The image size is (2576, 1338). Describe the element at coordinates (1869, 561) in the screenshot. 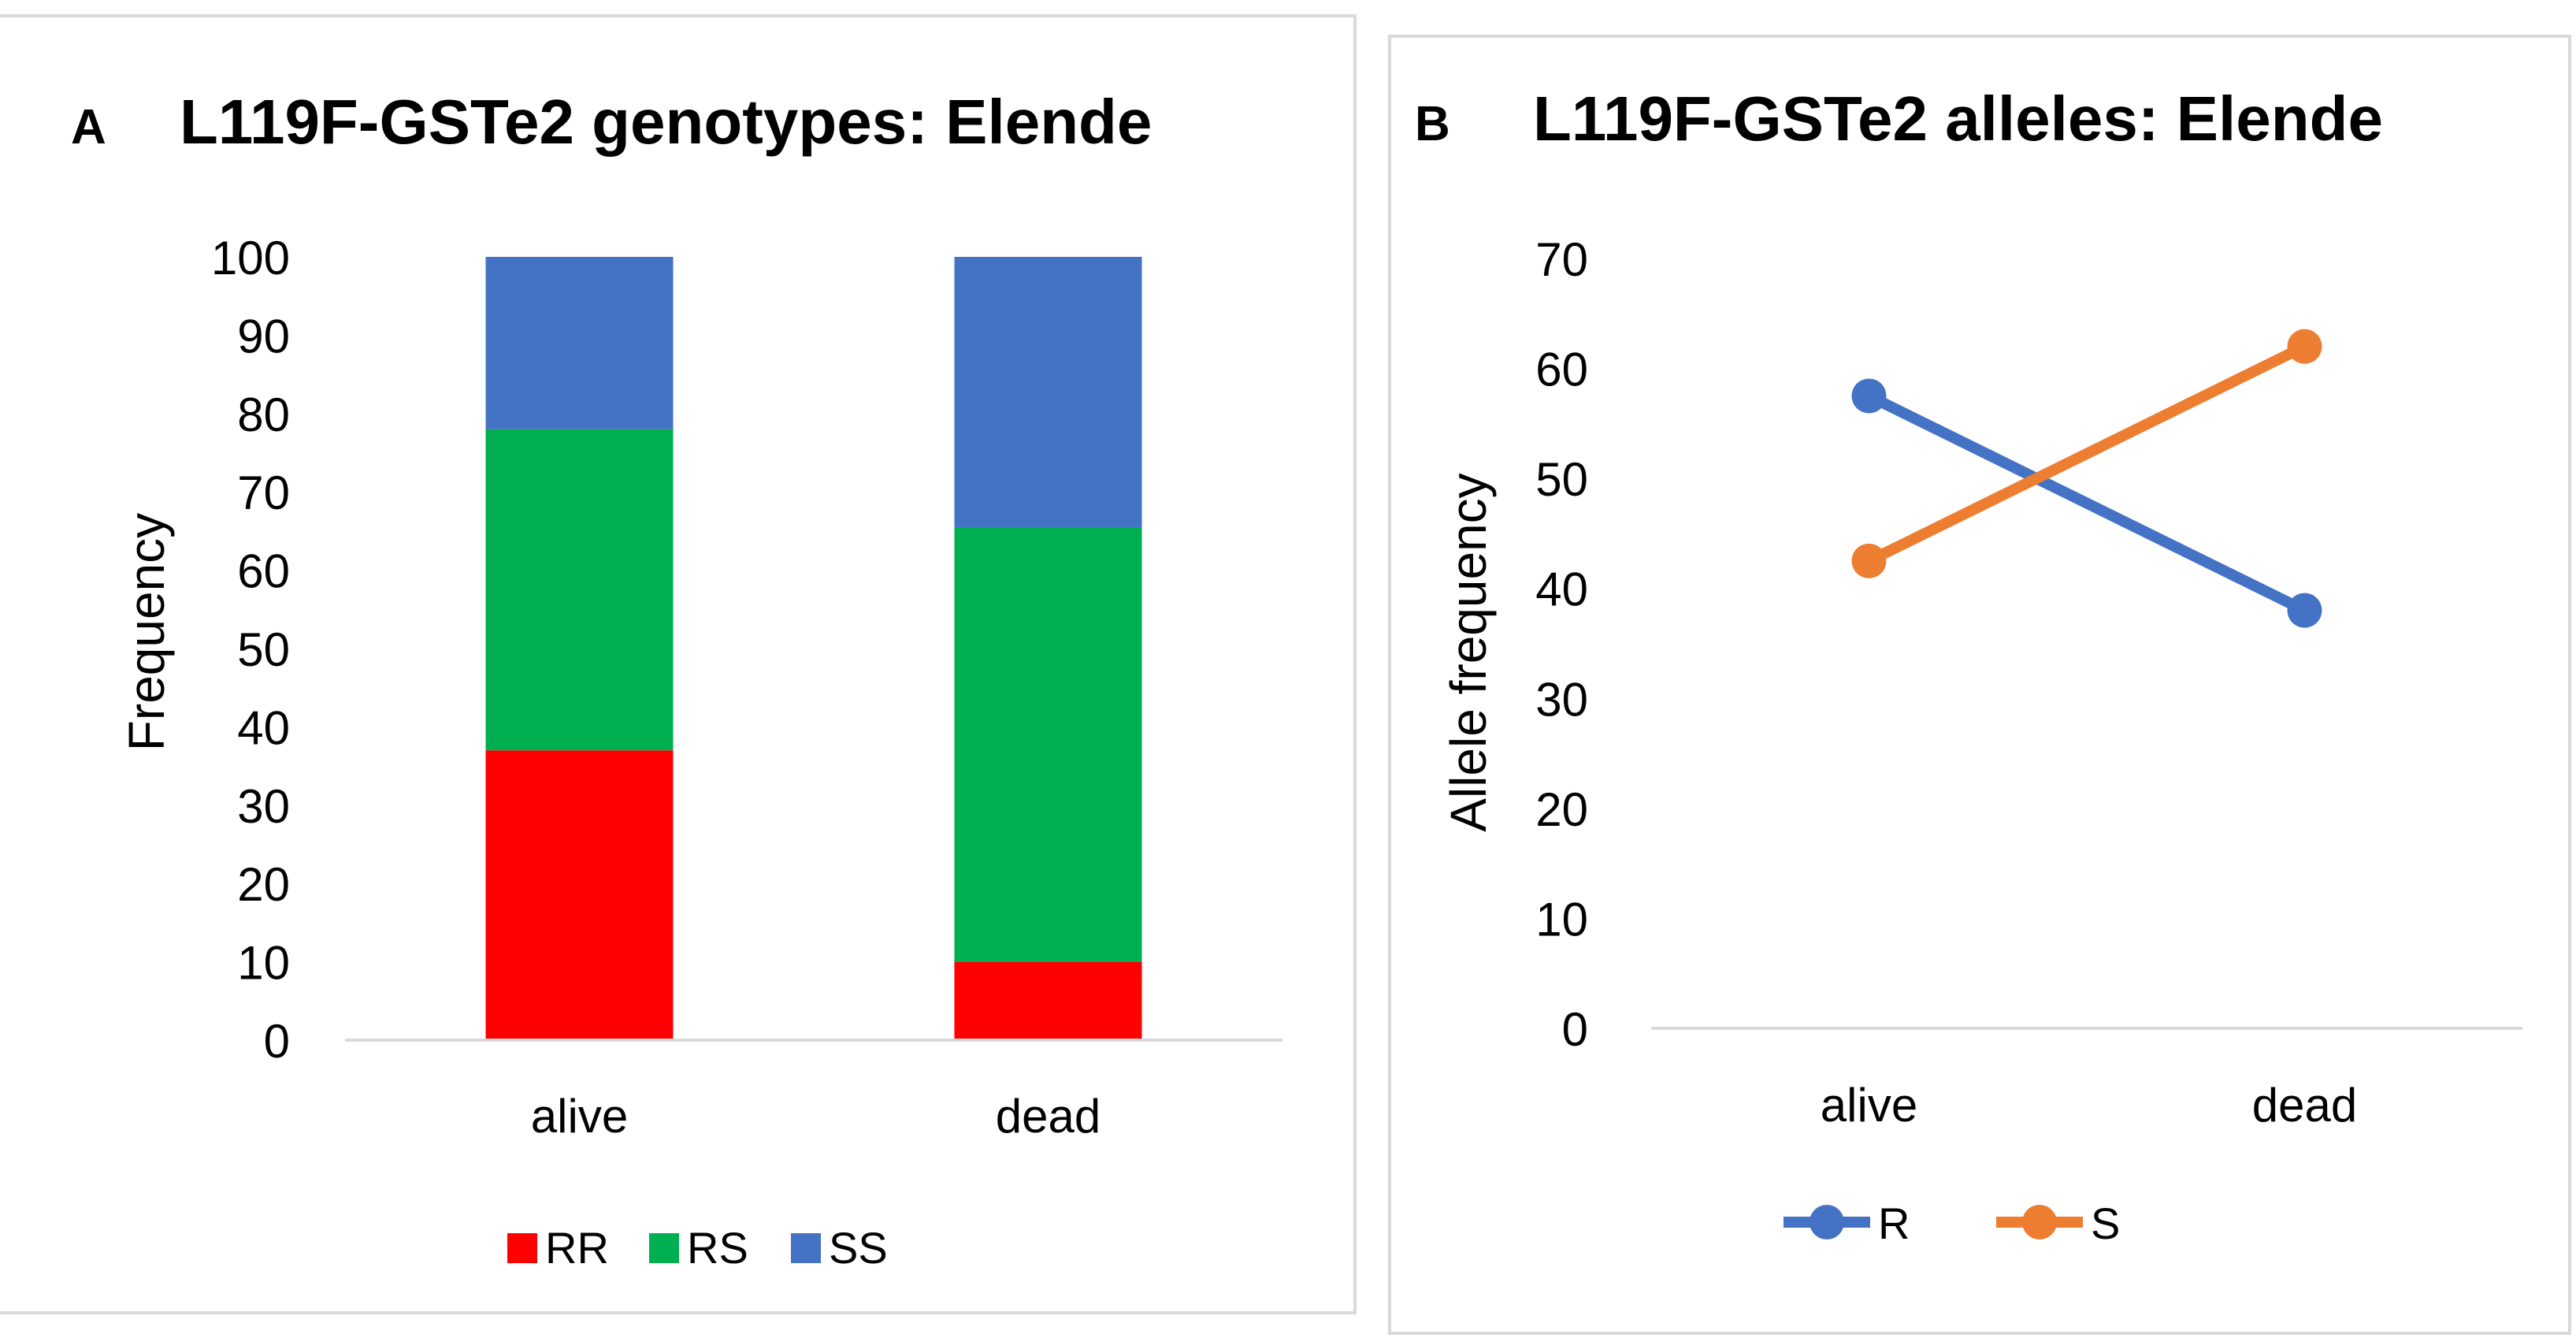

I see `data-point-s-alive` at that location.